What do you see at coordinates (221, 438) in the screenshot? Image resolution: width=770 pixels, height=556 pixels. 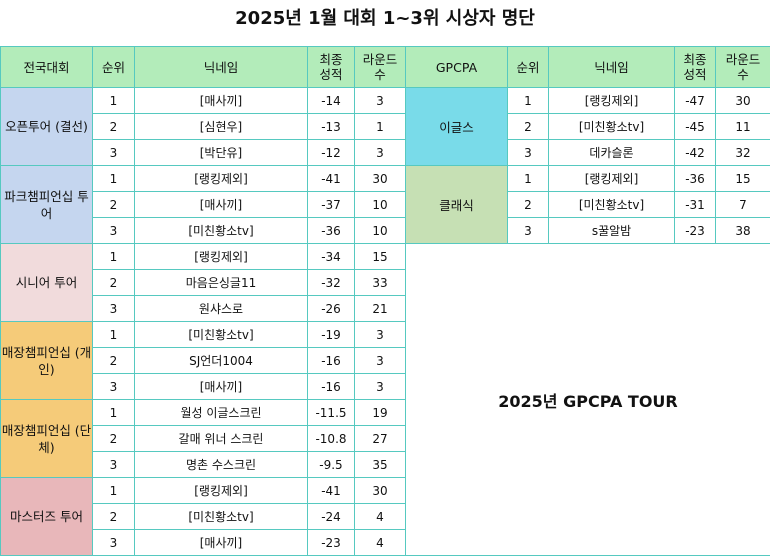 I see `nickname-cell: 갈매 위너 스크린` at bounding box center [221, 438].